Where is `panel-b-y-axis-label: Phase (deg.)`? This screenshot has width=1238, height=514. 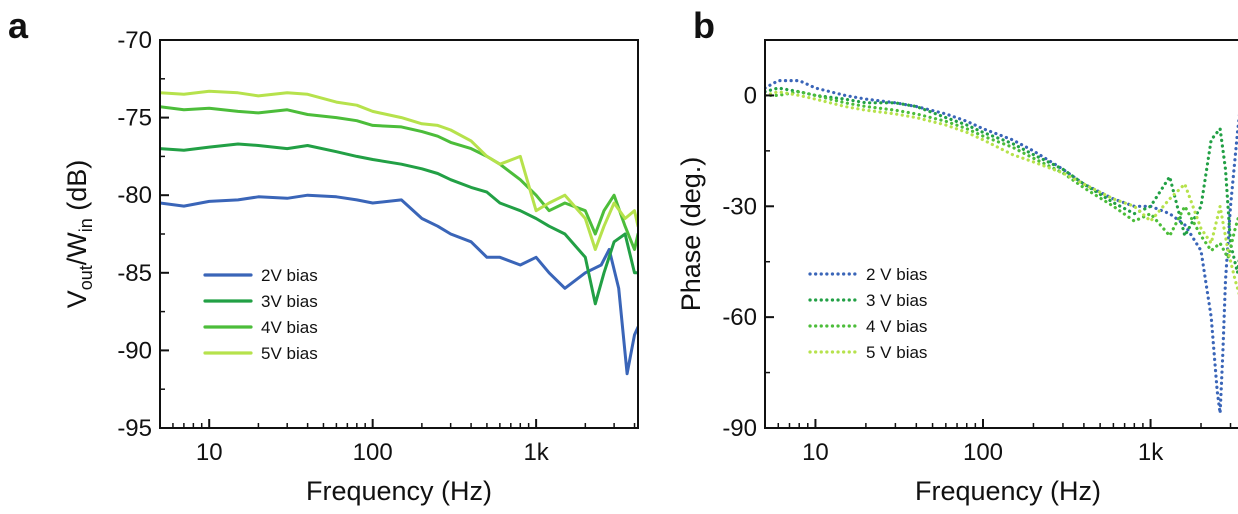 panel-b-y-axis-label: Phase (deg.) is located at coordinates (691, 234).